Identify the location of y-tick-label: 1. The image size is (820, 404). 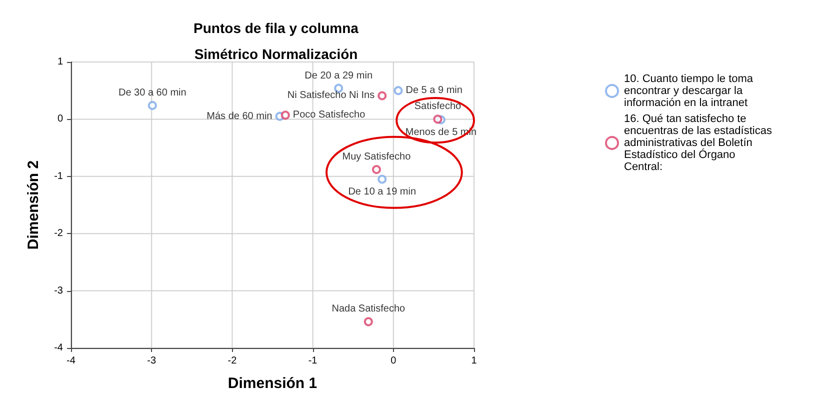
(60, 62).